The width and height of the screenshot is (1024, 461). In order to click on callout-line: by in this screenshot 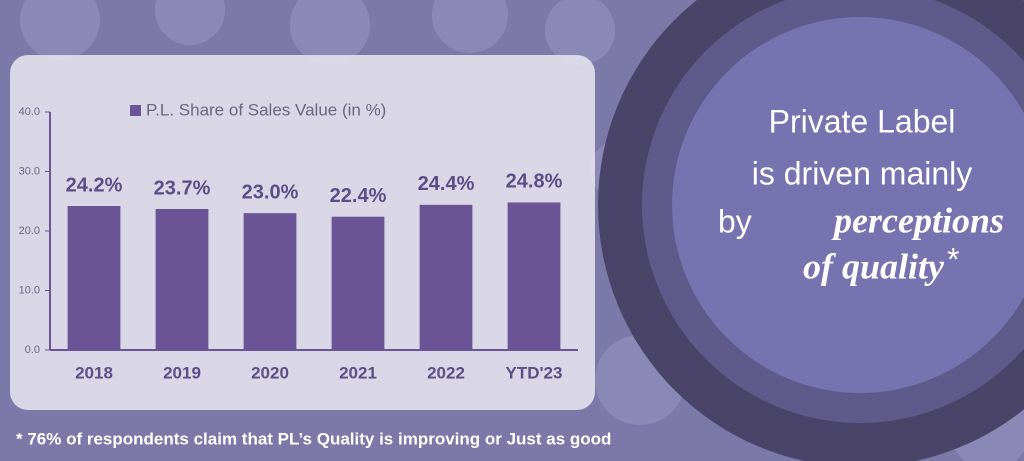, I will do `click(735, 221)`.